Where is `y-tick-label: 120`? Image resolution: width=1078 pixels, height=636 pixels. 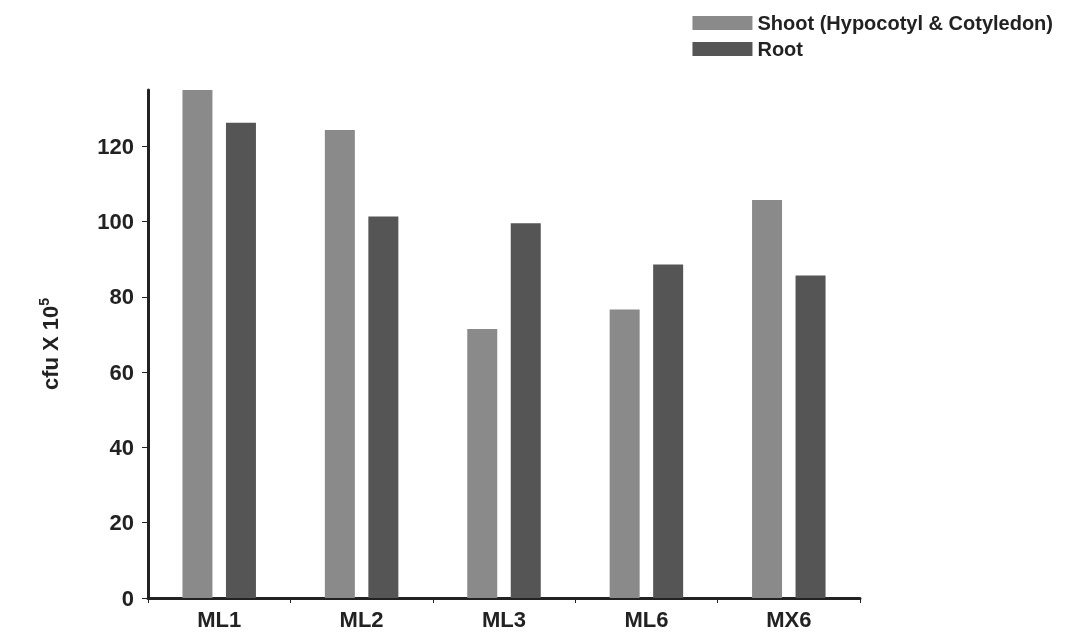
y-tick-label: 120 is located at coordinates (115, 146).